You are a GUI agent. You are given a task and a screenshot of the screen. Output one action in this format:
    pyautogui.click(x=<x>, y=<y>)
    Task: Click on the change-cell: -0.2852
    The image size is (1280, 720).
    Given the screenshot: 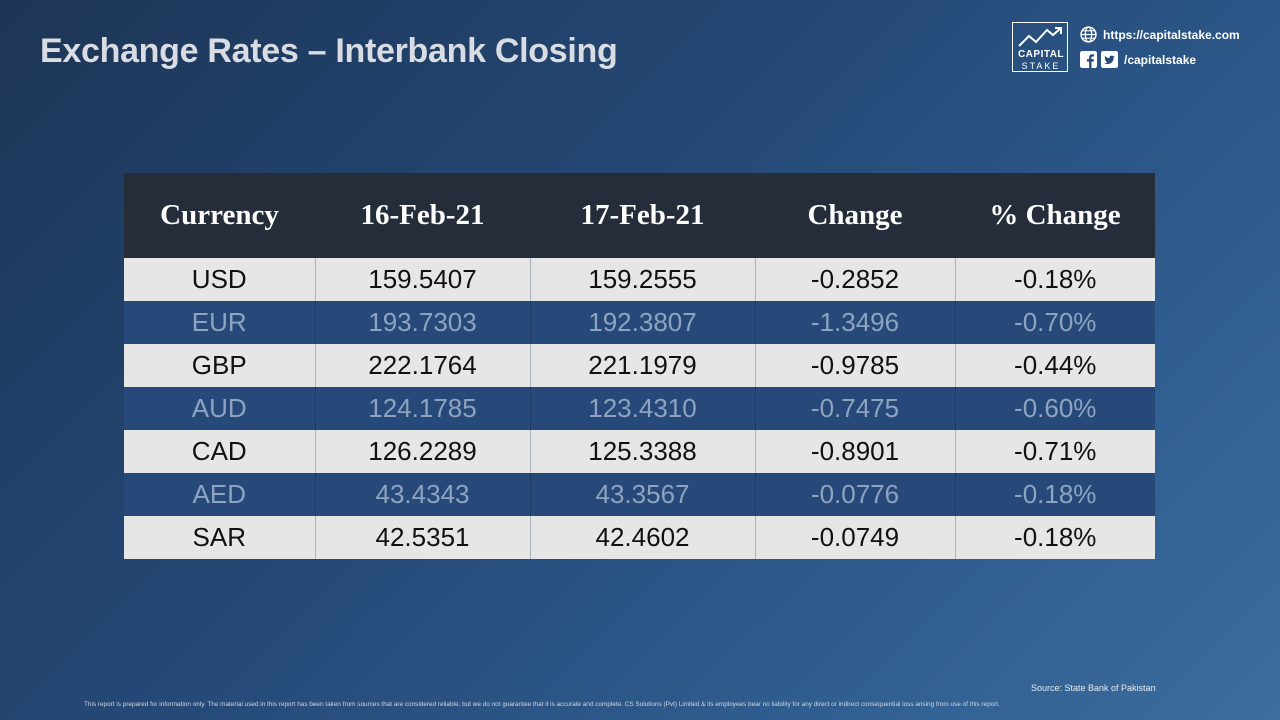 What is the action you would take?
    pyautogui.click(x=855, y=279)
    